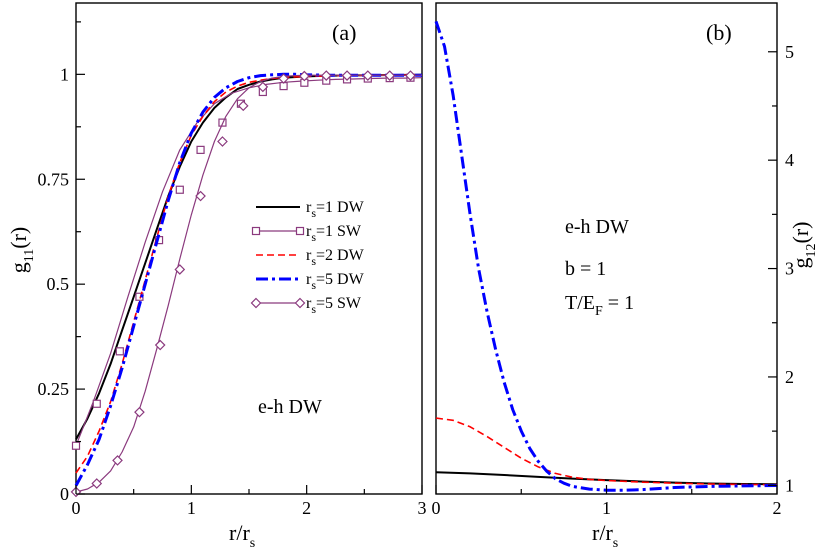  Describe the element at coordinates (54, 389) in the screenshot. I see `panel-a-ytick-label-1: 0.25` at that location.